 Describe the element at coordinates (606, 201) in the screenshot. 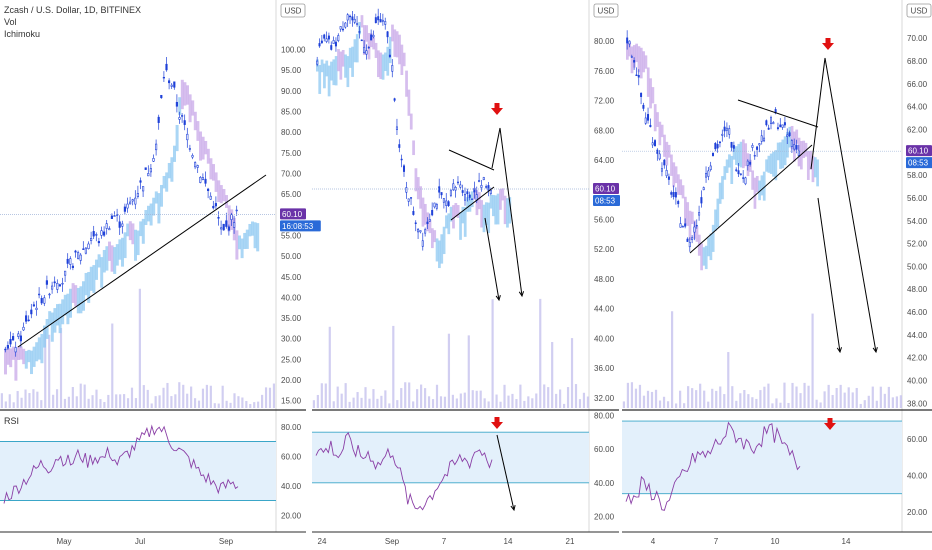

I see `countdown-badge` at that location.